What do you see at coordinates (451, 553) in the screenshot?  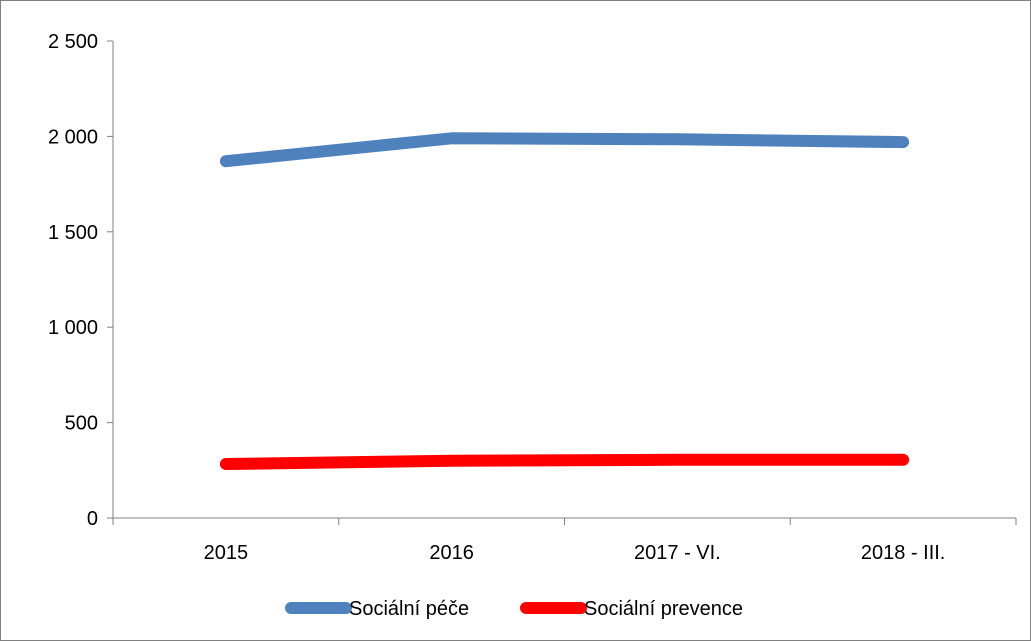 I see `x-tick-label: 2016` at bounding box center [451, 553].